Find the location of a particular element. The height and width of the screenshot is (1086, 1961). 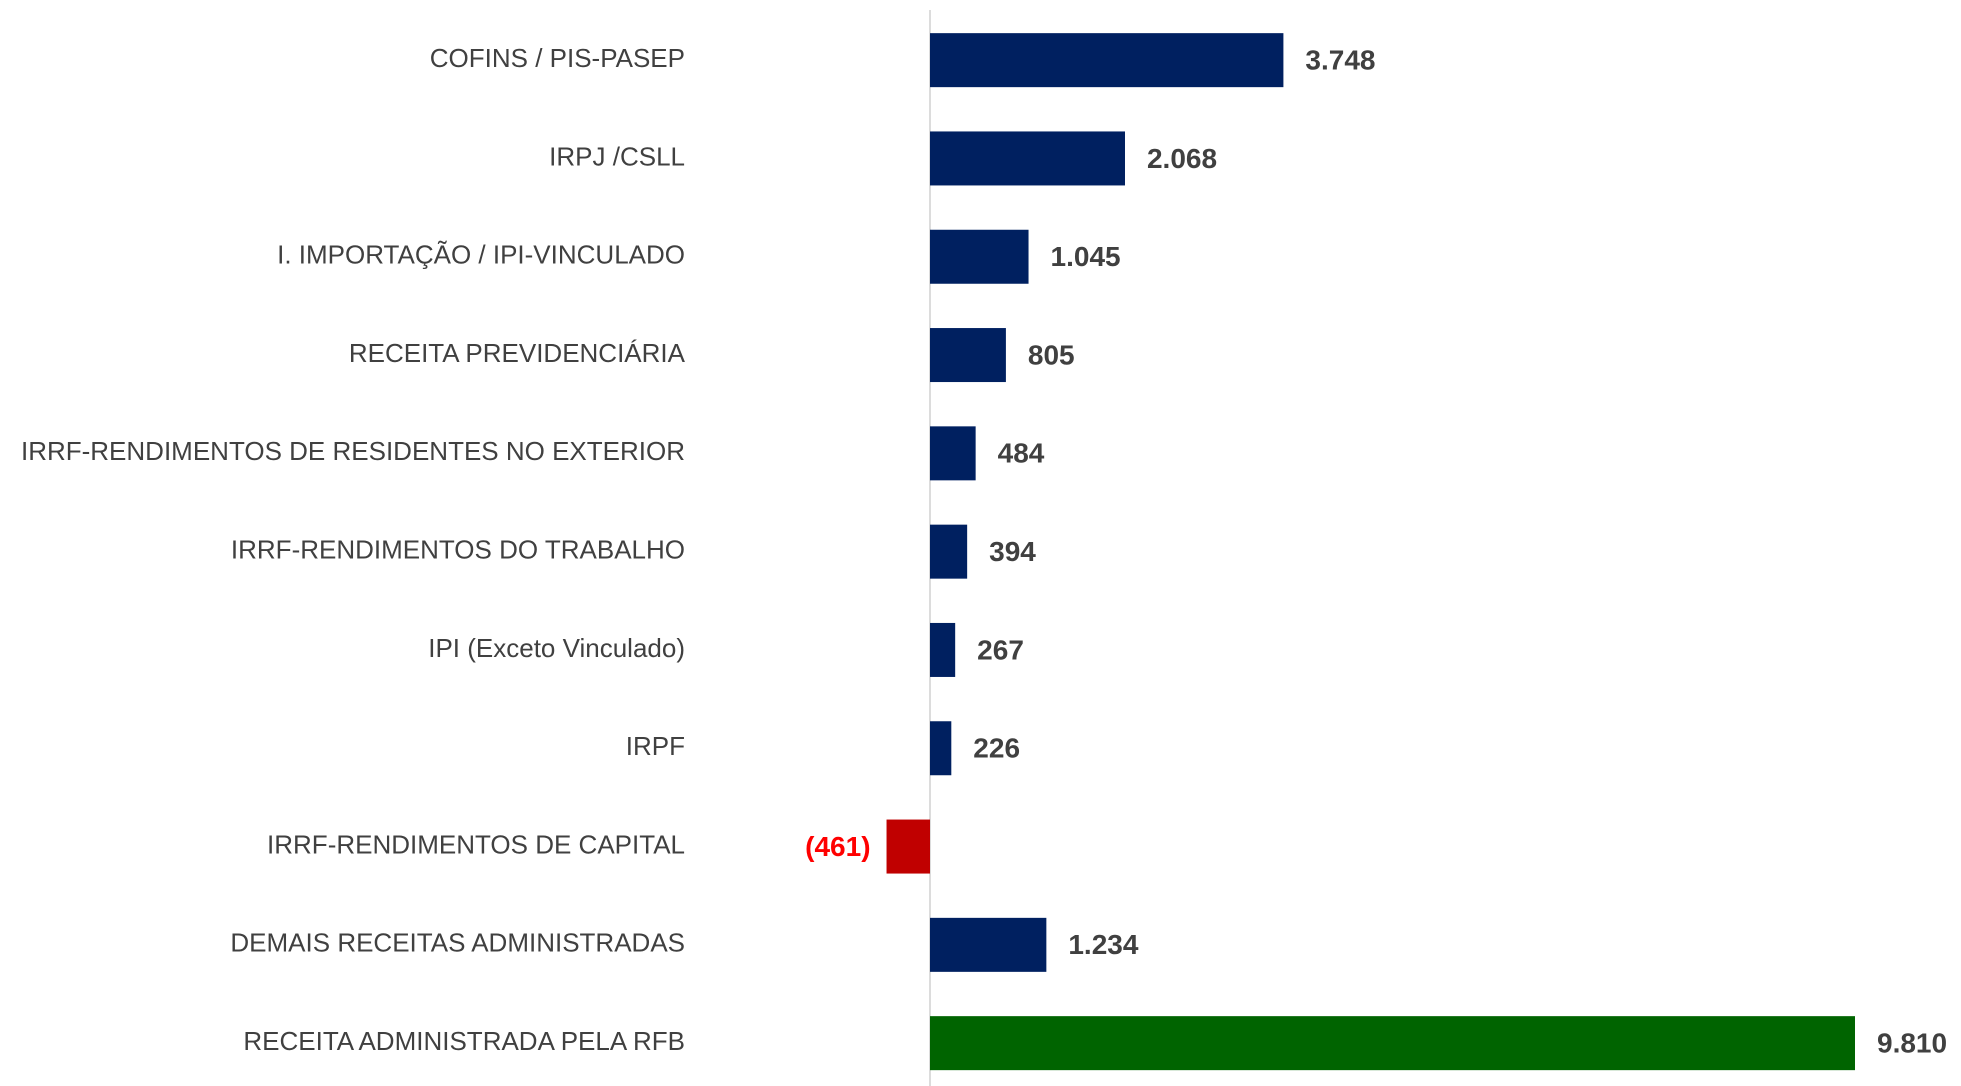

value-label: 1.234 is located at coordinates (1103, 944).